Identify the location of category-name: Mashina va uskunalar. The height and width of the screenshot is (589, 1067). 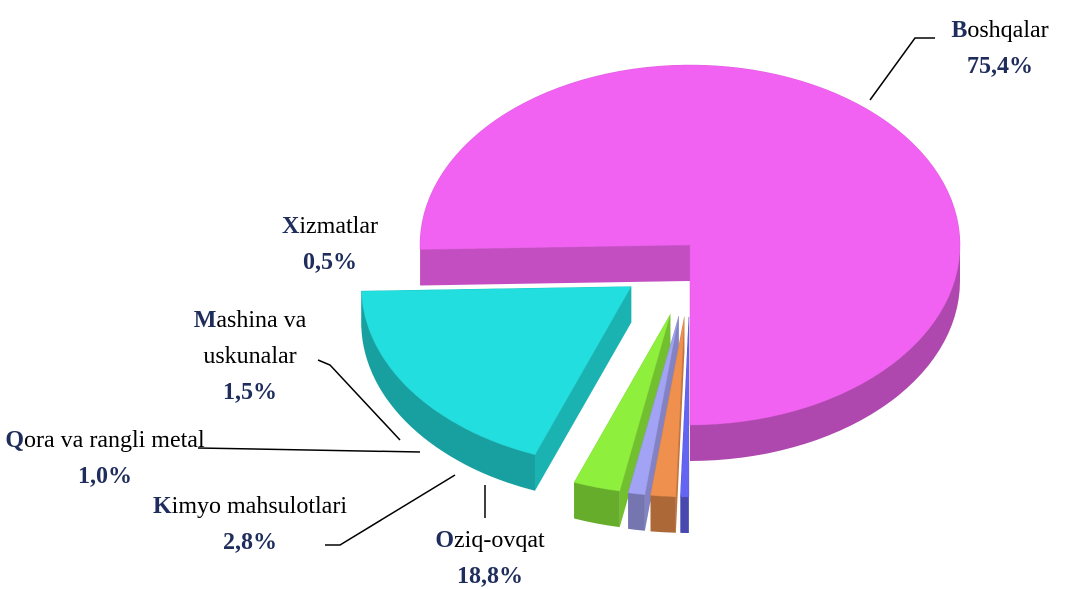
(250, 338).